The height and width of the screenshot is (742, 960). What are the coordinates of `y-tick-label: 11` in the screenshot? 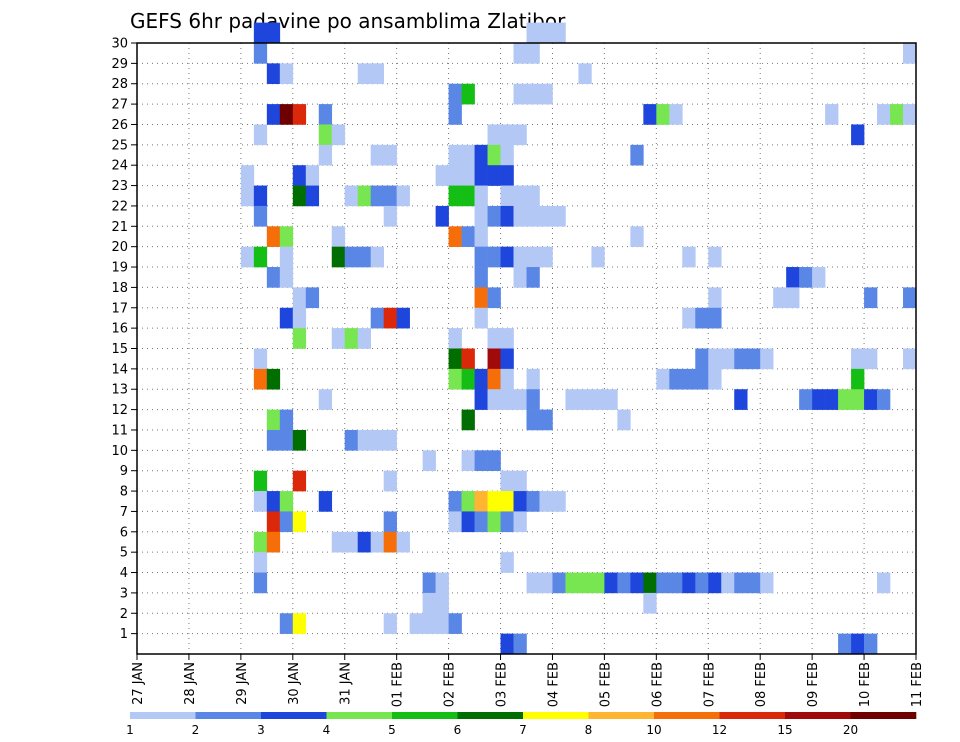 It's located at (119, 430).